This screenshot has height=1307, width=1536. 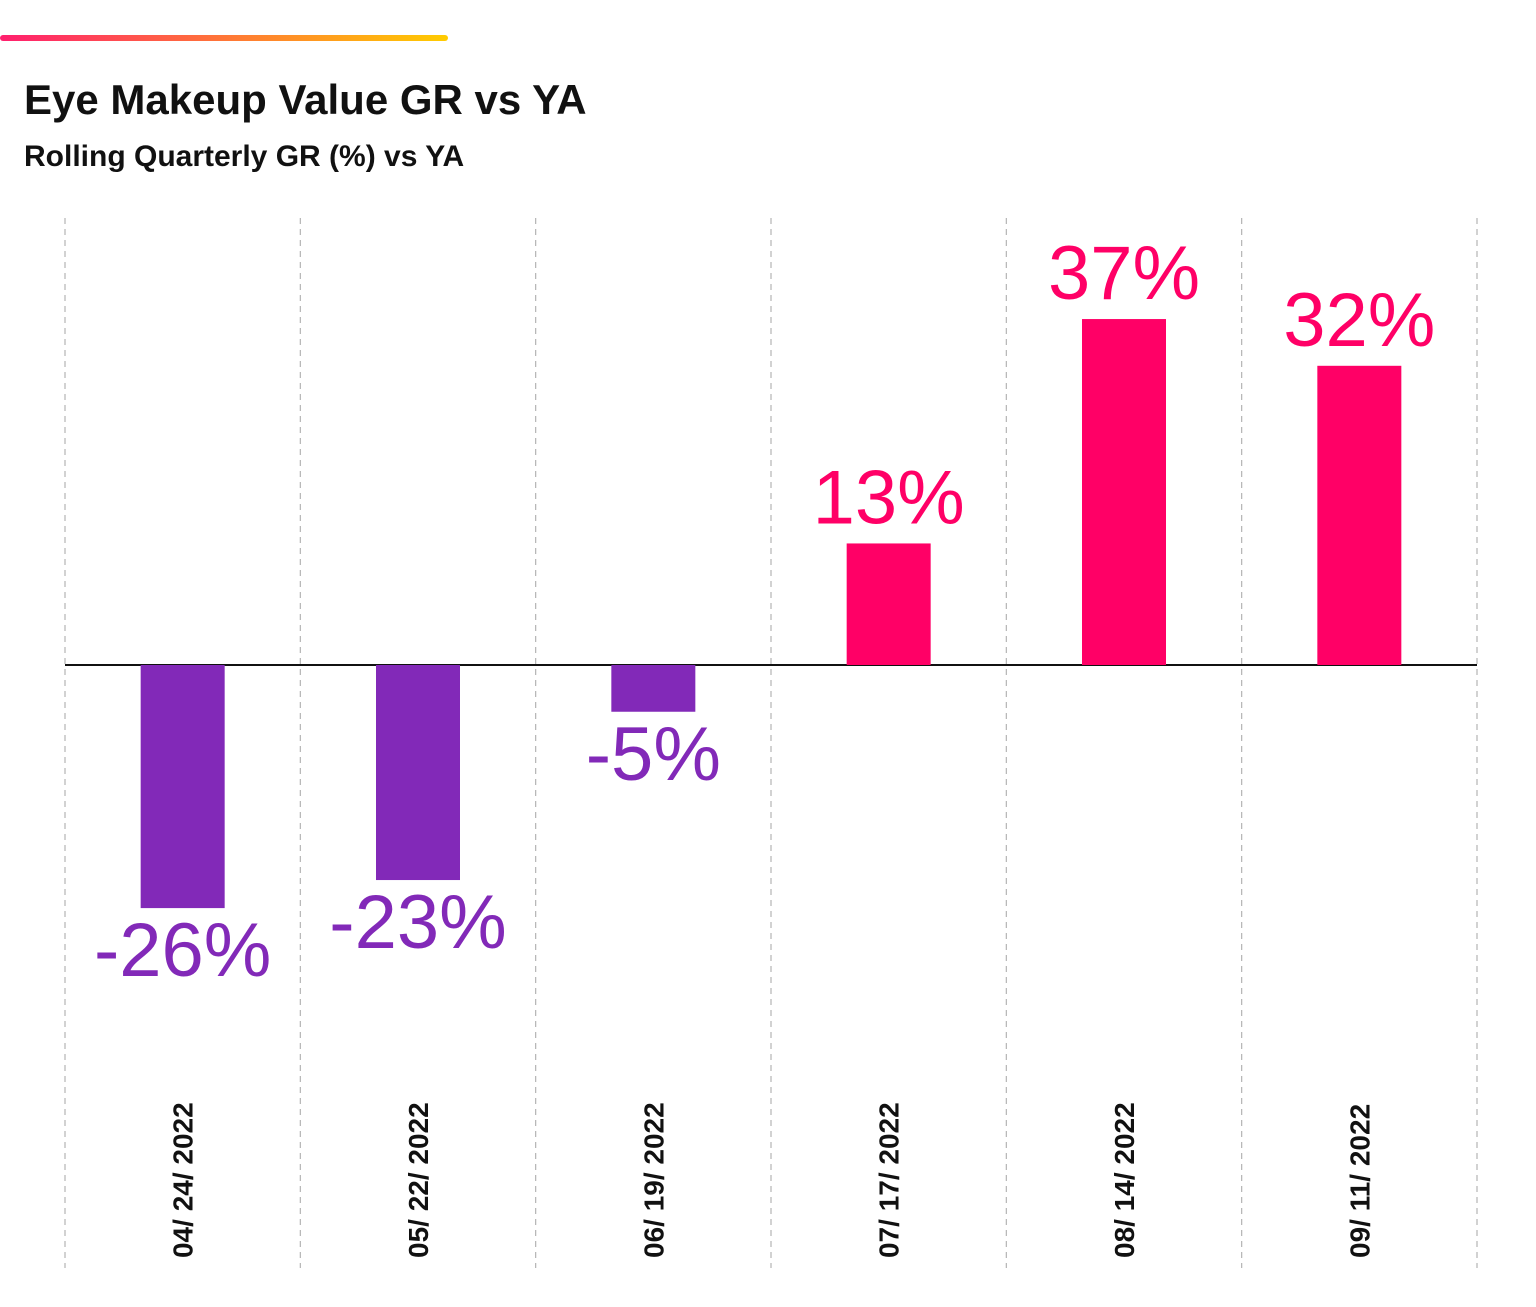 What do you see at coordinates (1359, 1181) in the screenshot?
I see `x-tick-label: 09/ 11/ 2022` at bounding box center [1359, 1181].